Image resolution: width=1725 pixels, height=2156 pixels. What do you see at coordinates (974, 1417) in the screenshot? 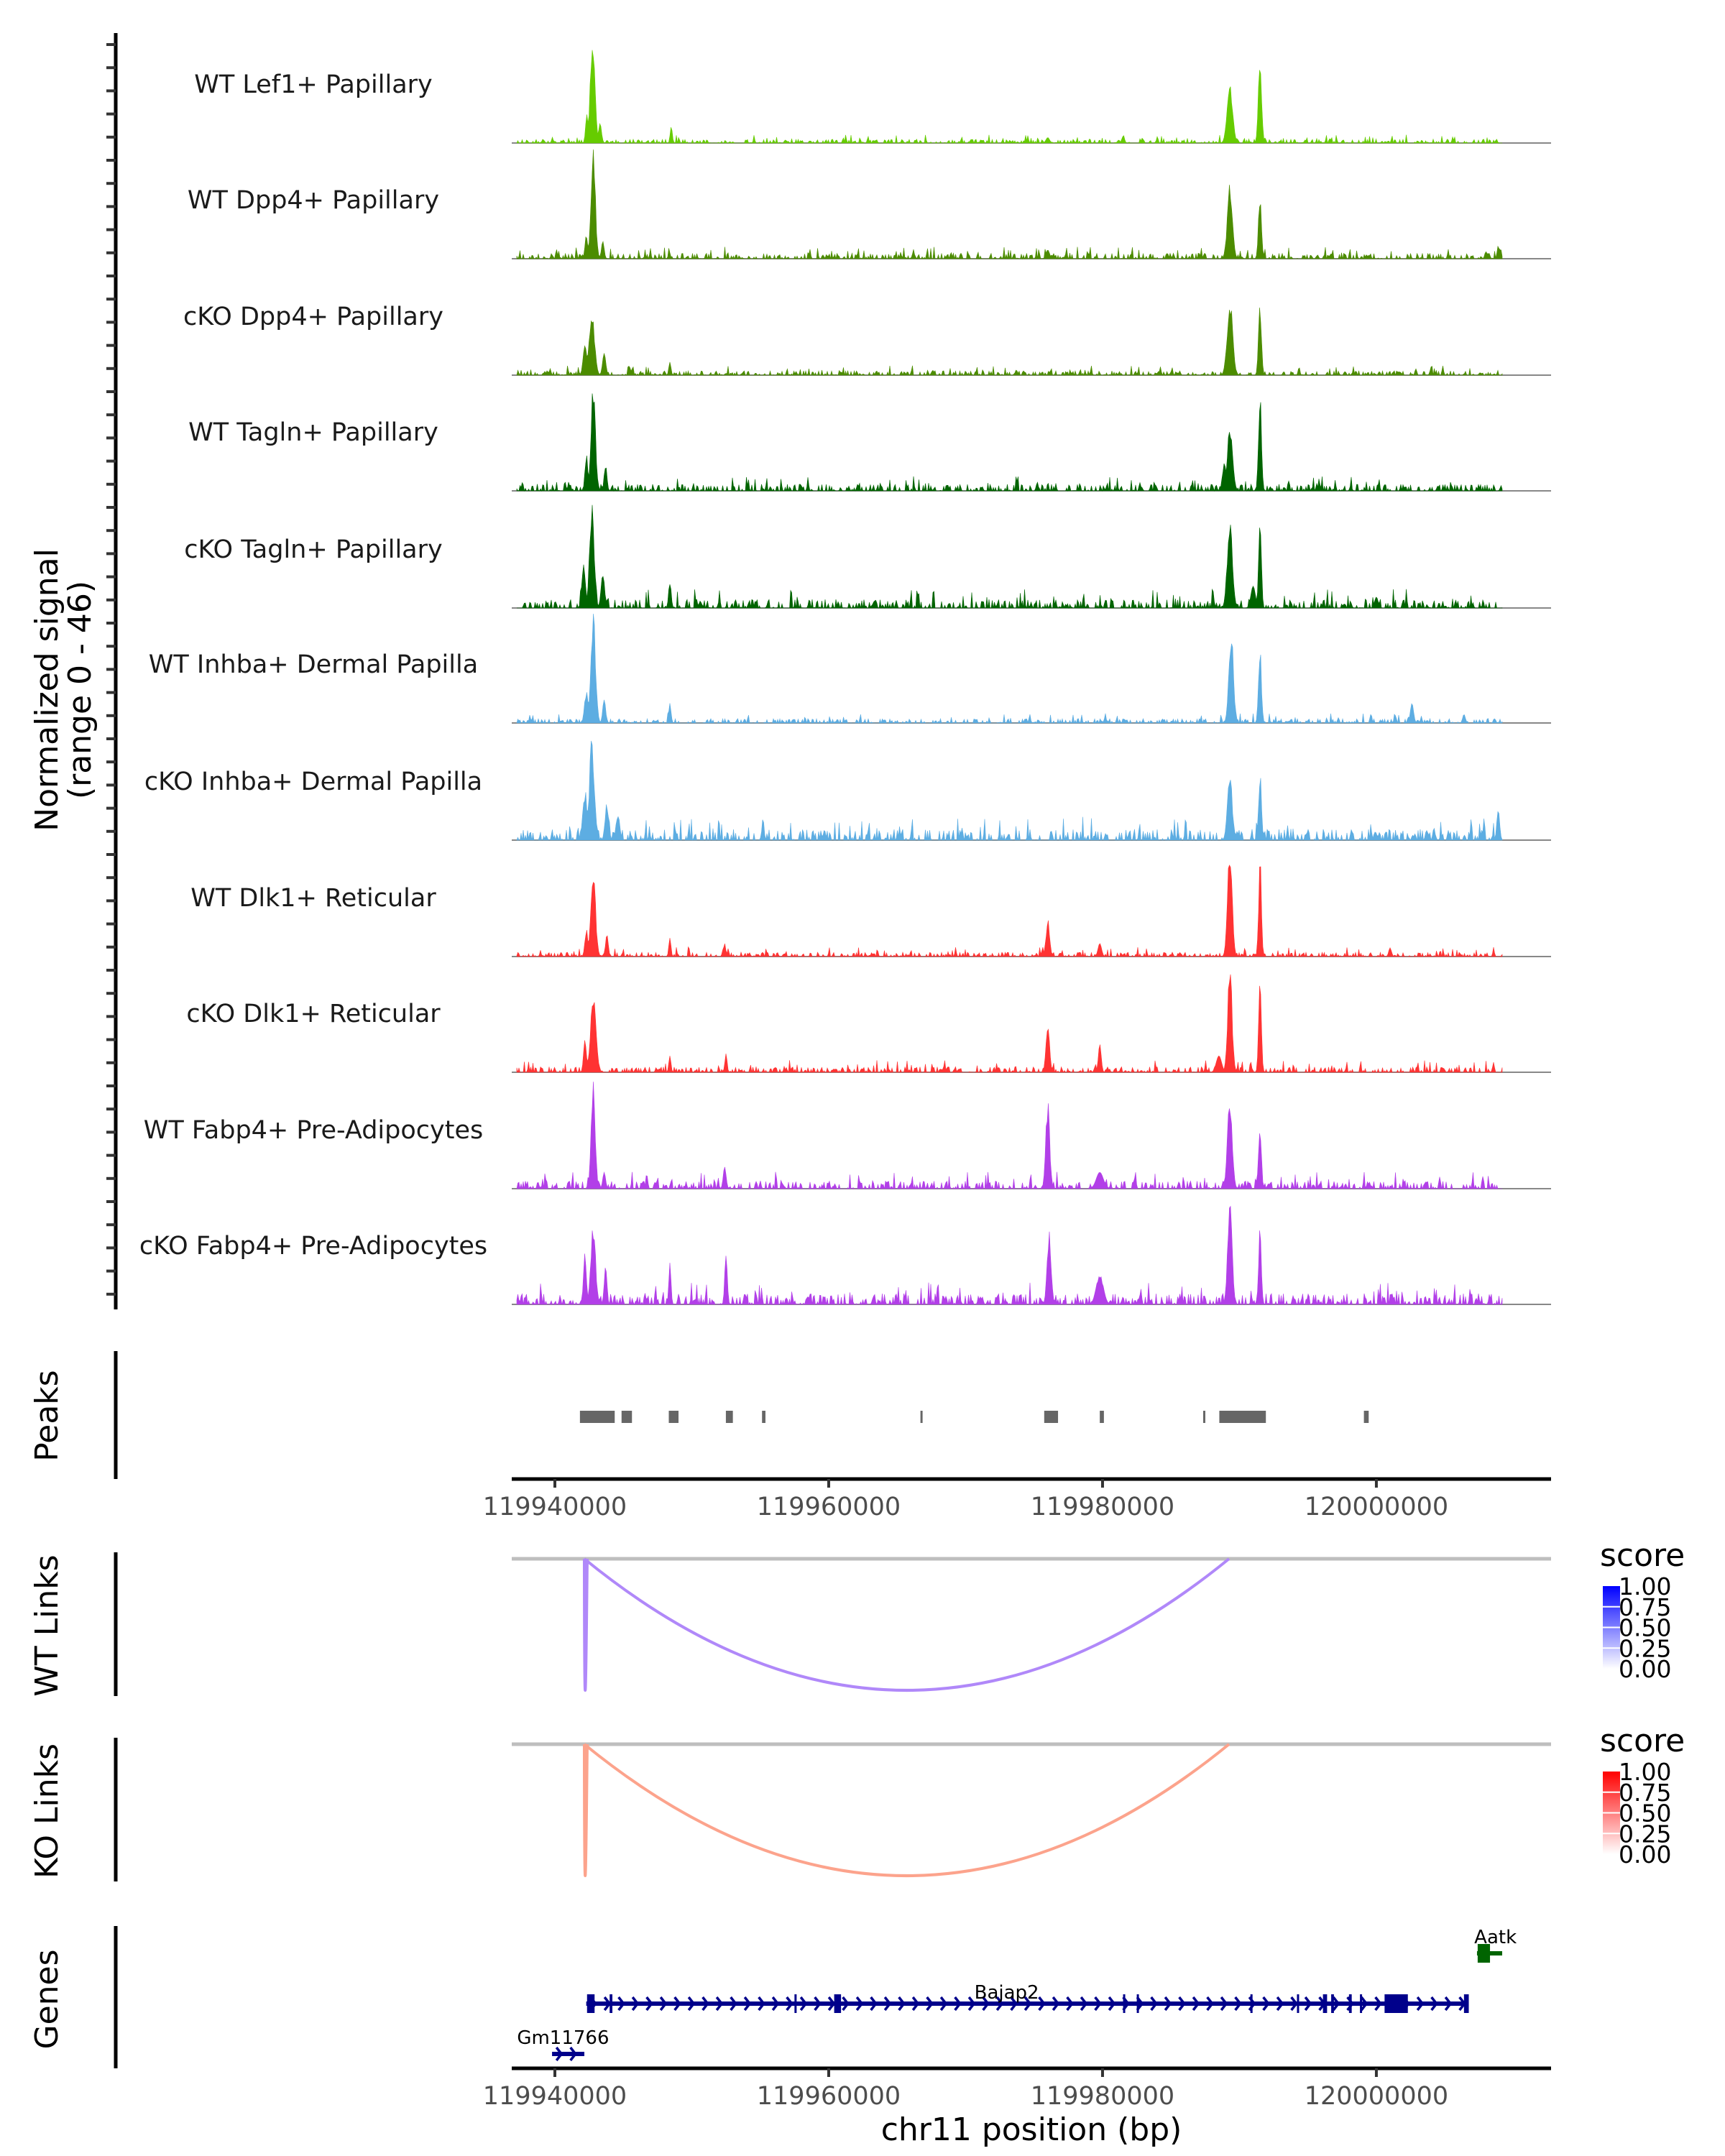
I see `peak-regions` at bounding box center [974, 1417].